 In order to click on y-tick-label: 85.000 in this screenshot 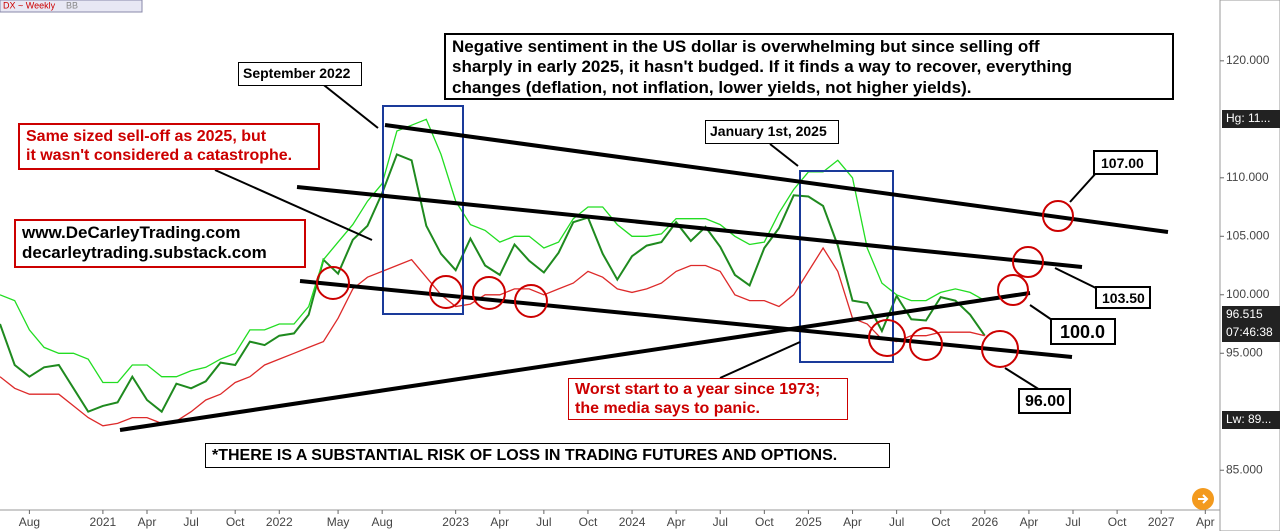, I will do `click(1244, 469)`.